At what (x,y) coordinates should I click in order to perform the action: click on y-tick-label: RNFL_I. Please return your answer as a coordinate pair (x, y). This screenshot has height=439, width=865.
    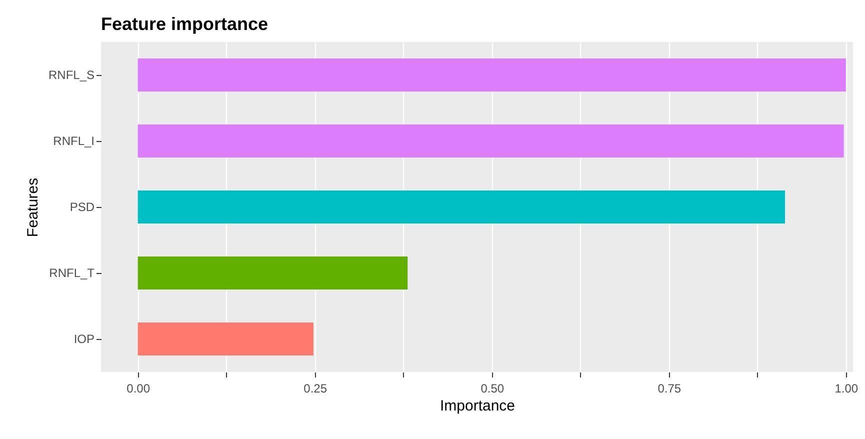
    Looking at the image, I should click on (73, 141).